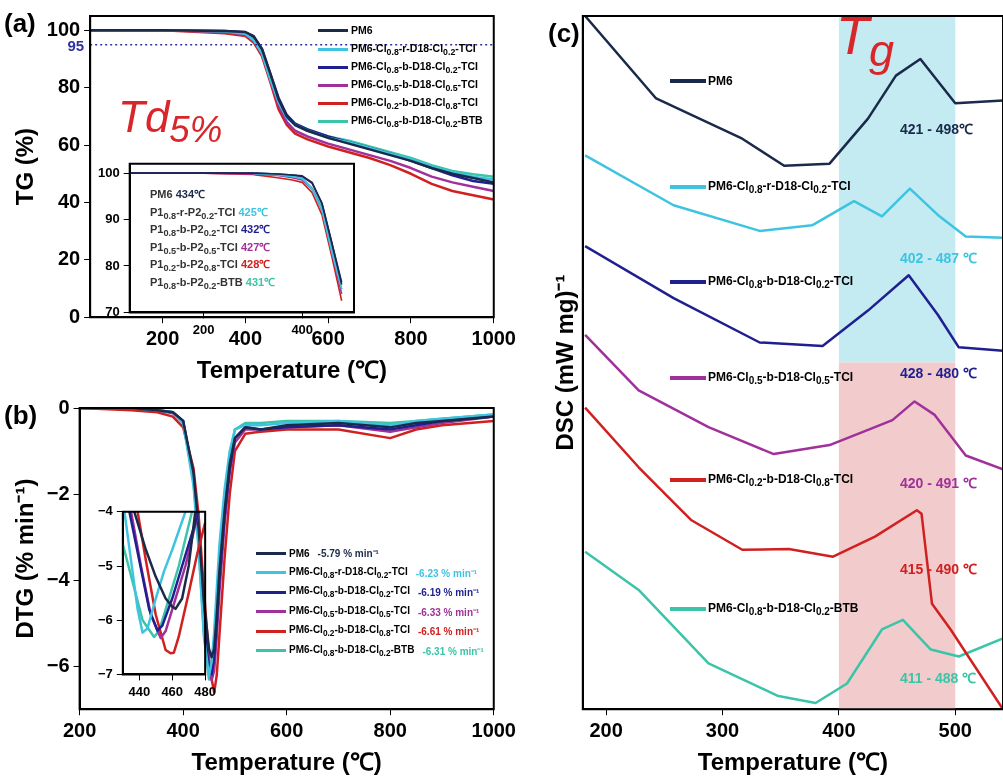 This screenshot has height=780, width=1003. What do you see at coordinates (939, 483) in the screenshot?
I see `annotation: 420 - 491 ℃` at bounding box center [939, 483].